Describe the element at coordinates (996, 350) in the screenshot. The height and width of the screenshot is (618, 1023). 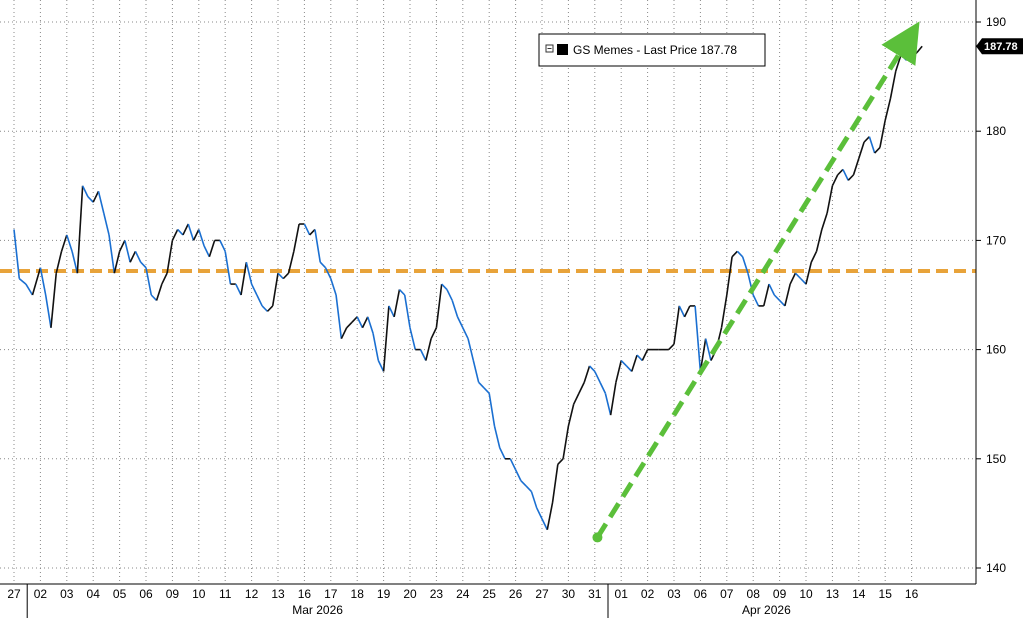
I see `y-tick-label: 160` at that location.